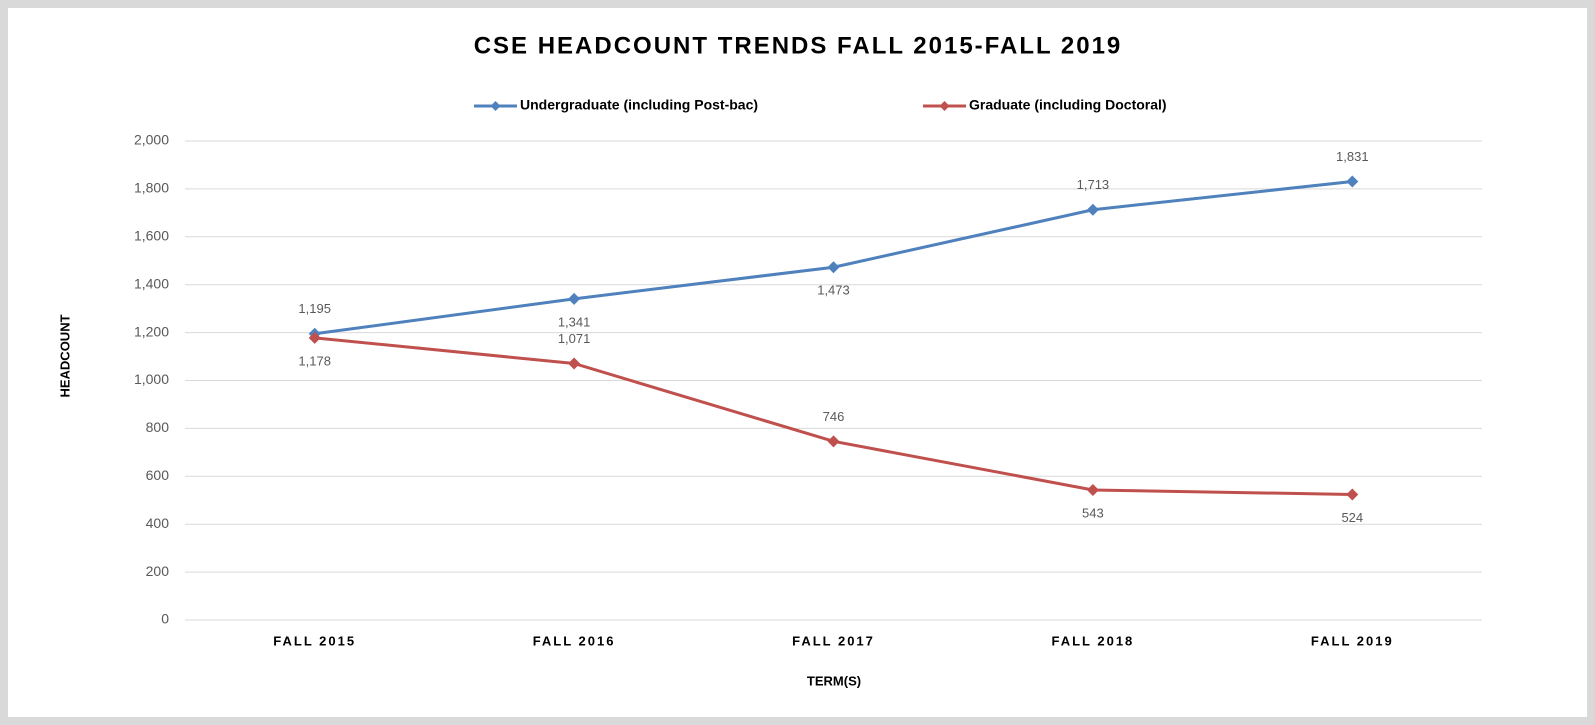 The height and width of the screenshot is (725, 1595). I want to click on y-tick-label: 800, so click(158, 427).